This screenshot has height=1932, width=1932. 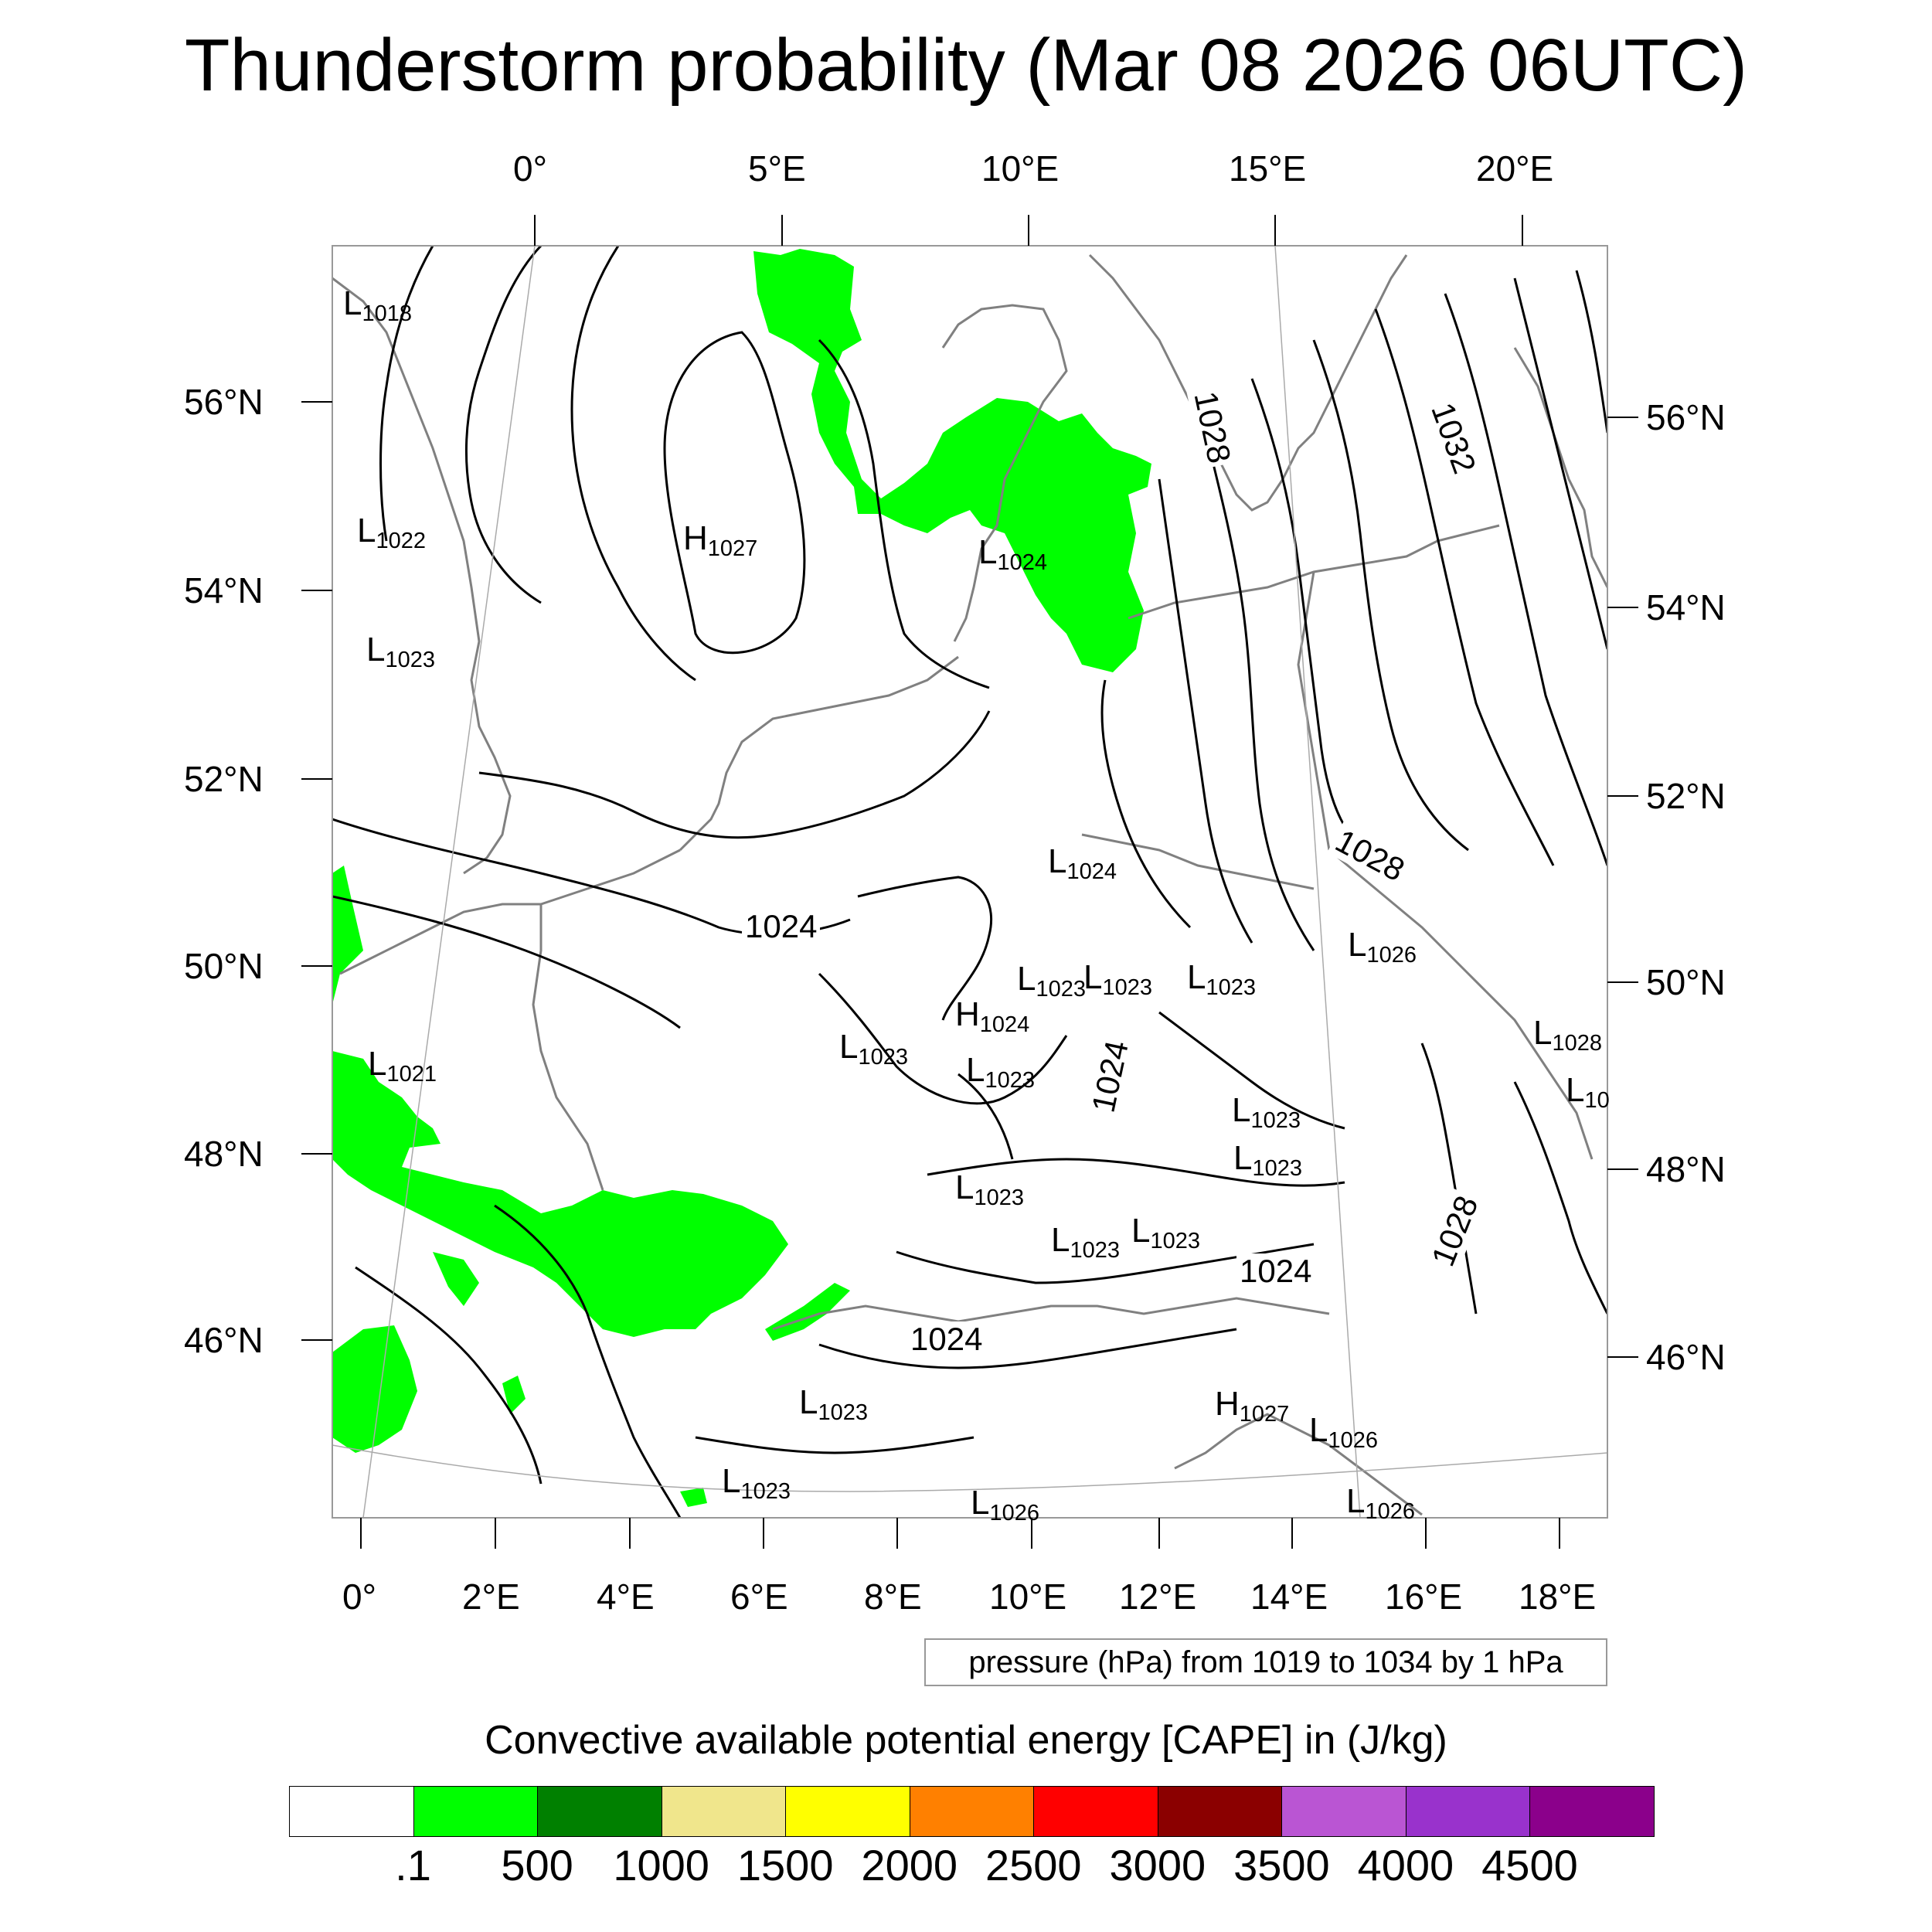 What do you see at coordinates (1686, 417) in the screenshot?
I see `right-lat-label: 56°N` at bounding box center [1686, 417].